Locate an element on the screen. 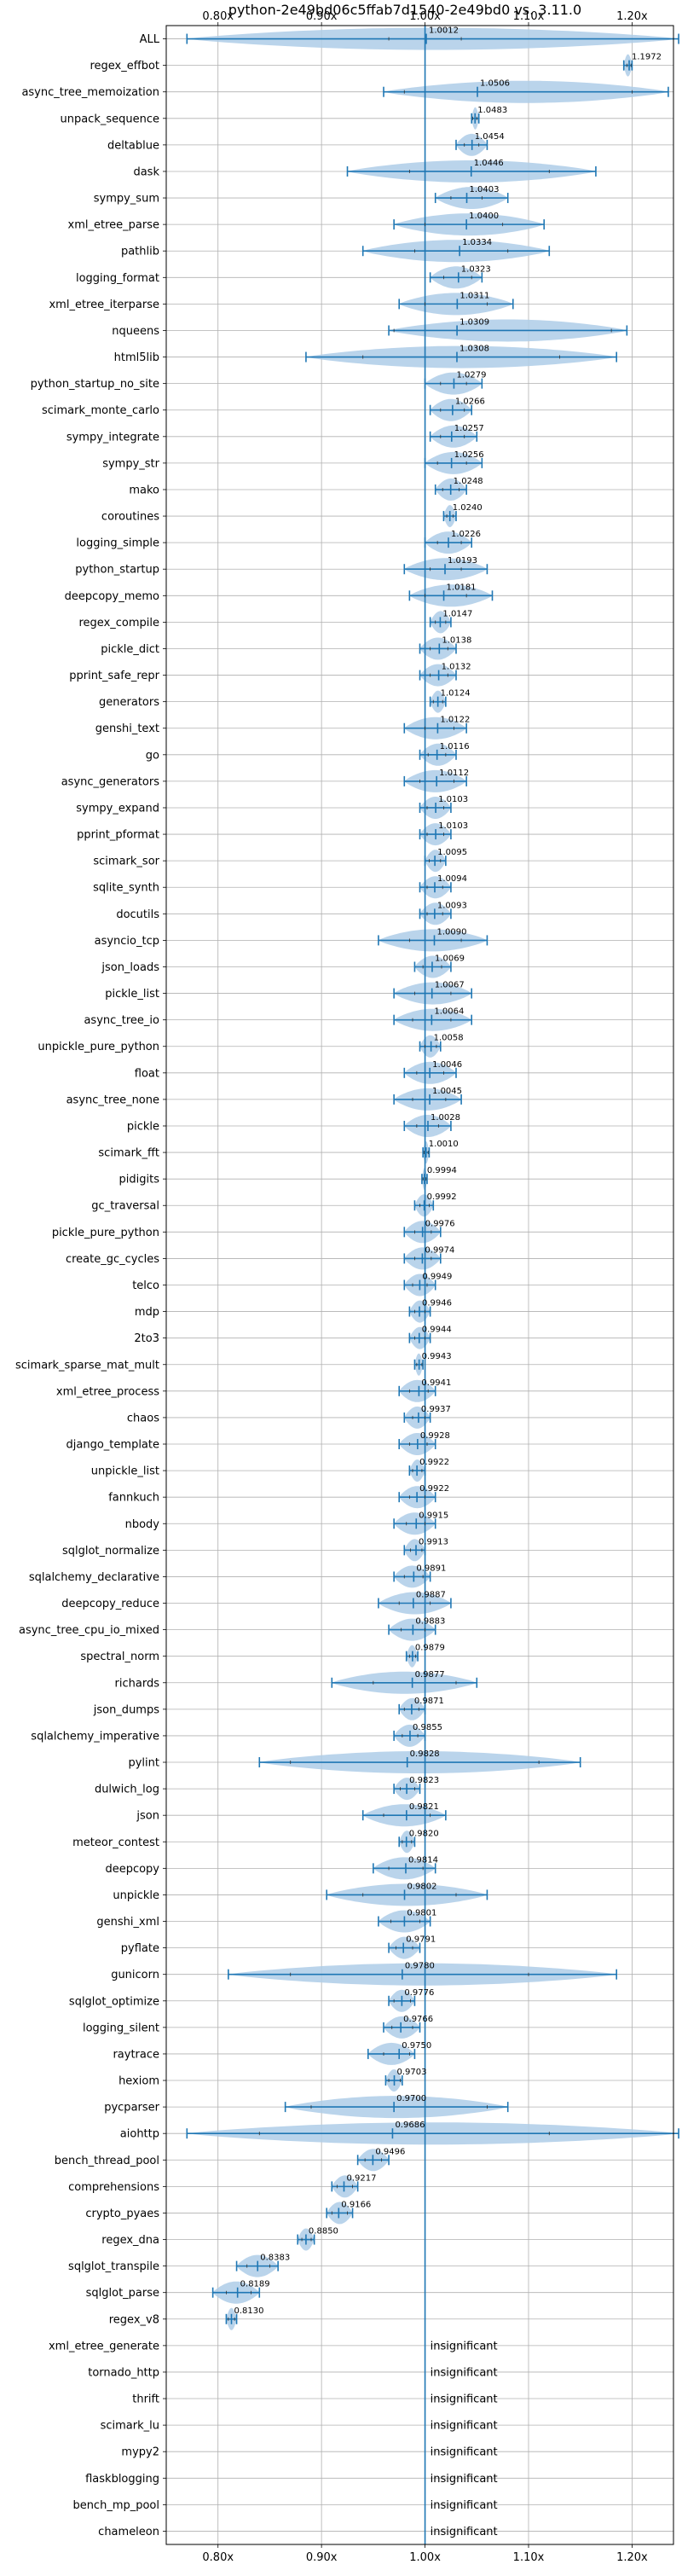 Image resolution: width=682 pixels, height=2576 pixels. benchmark-label: sqlalchemy_imperative is located at coordinates (95, 1736).